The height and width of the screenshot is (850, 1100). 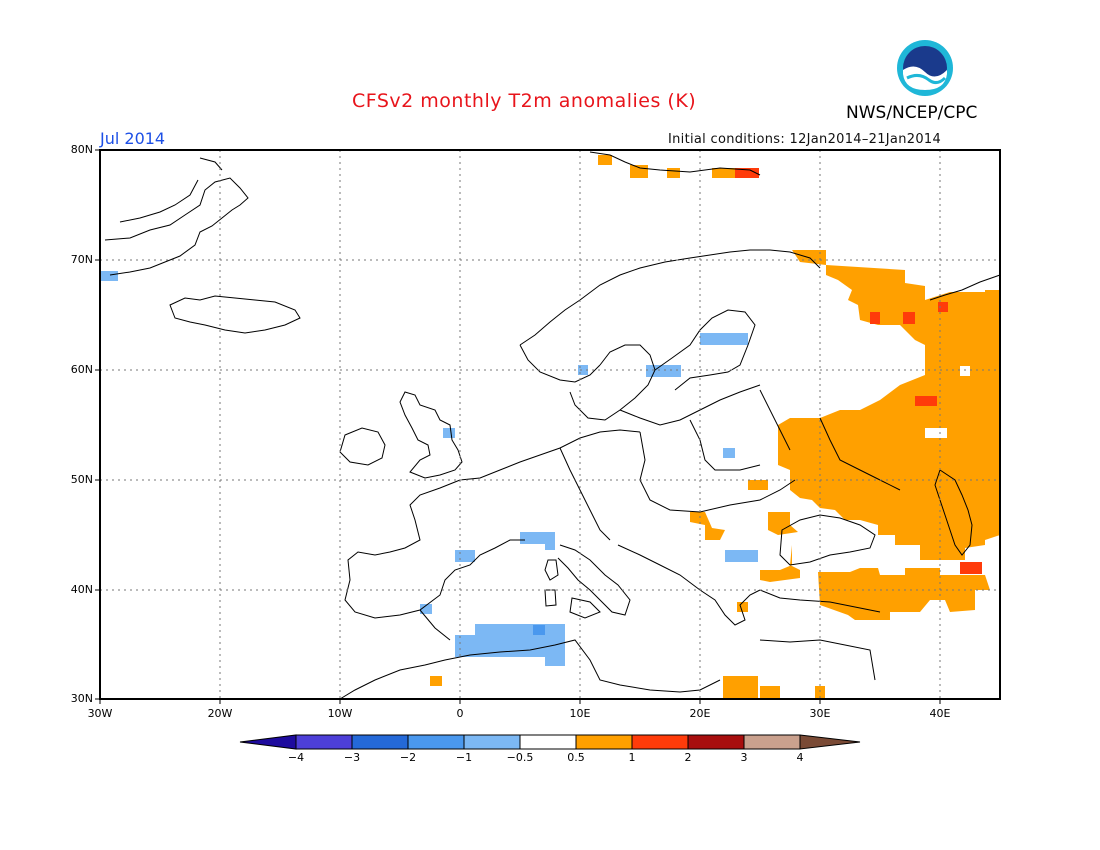 I want to click on colorbar-label: −0.5, so click(x=520, y=757).